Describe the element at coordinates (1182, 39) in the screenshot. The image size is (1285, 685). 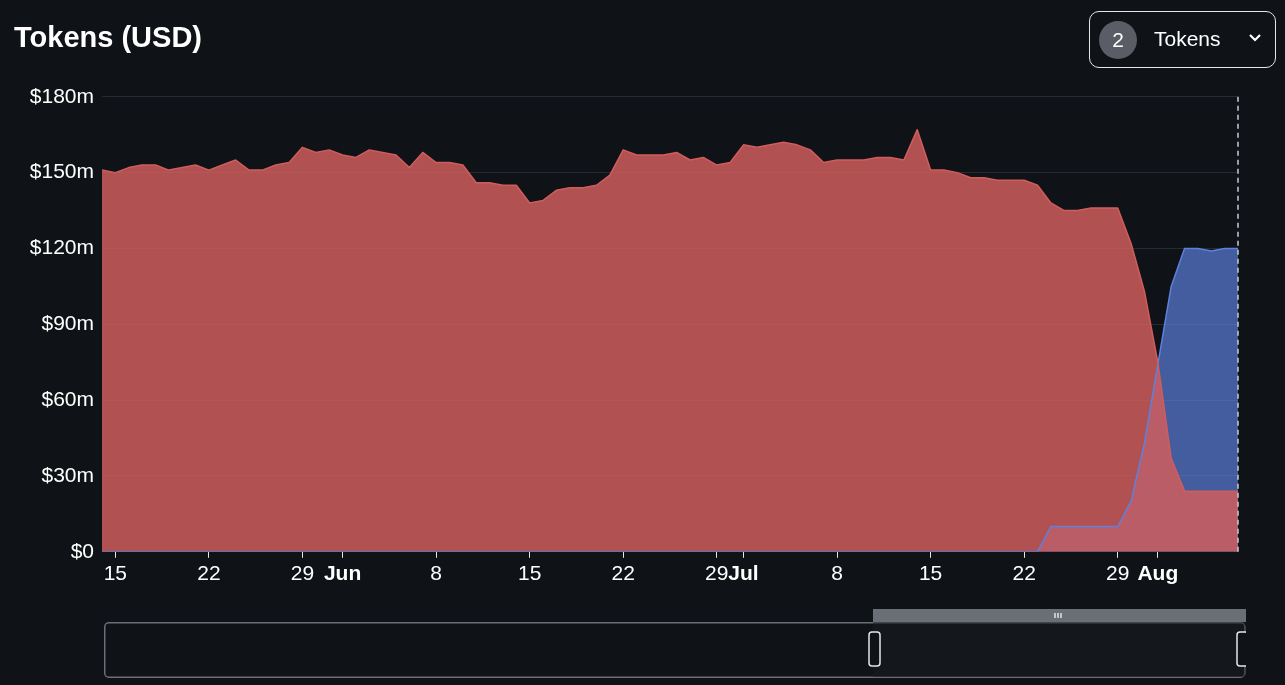
I see `tokens-dropdown: 2 Tokens` at that location.